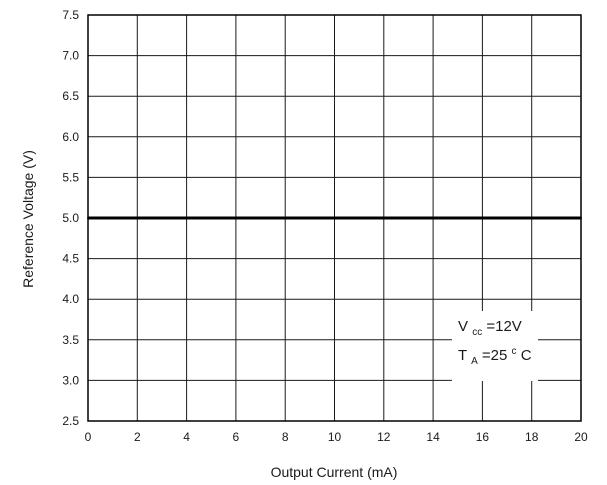 The height and width of the screenshot is (485, 607). What do you see at coordinates (462, 355) in the screenshot?
I see `ta-symbol: T` at bounding box center [462, 355].